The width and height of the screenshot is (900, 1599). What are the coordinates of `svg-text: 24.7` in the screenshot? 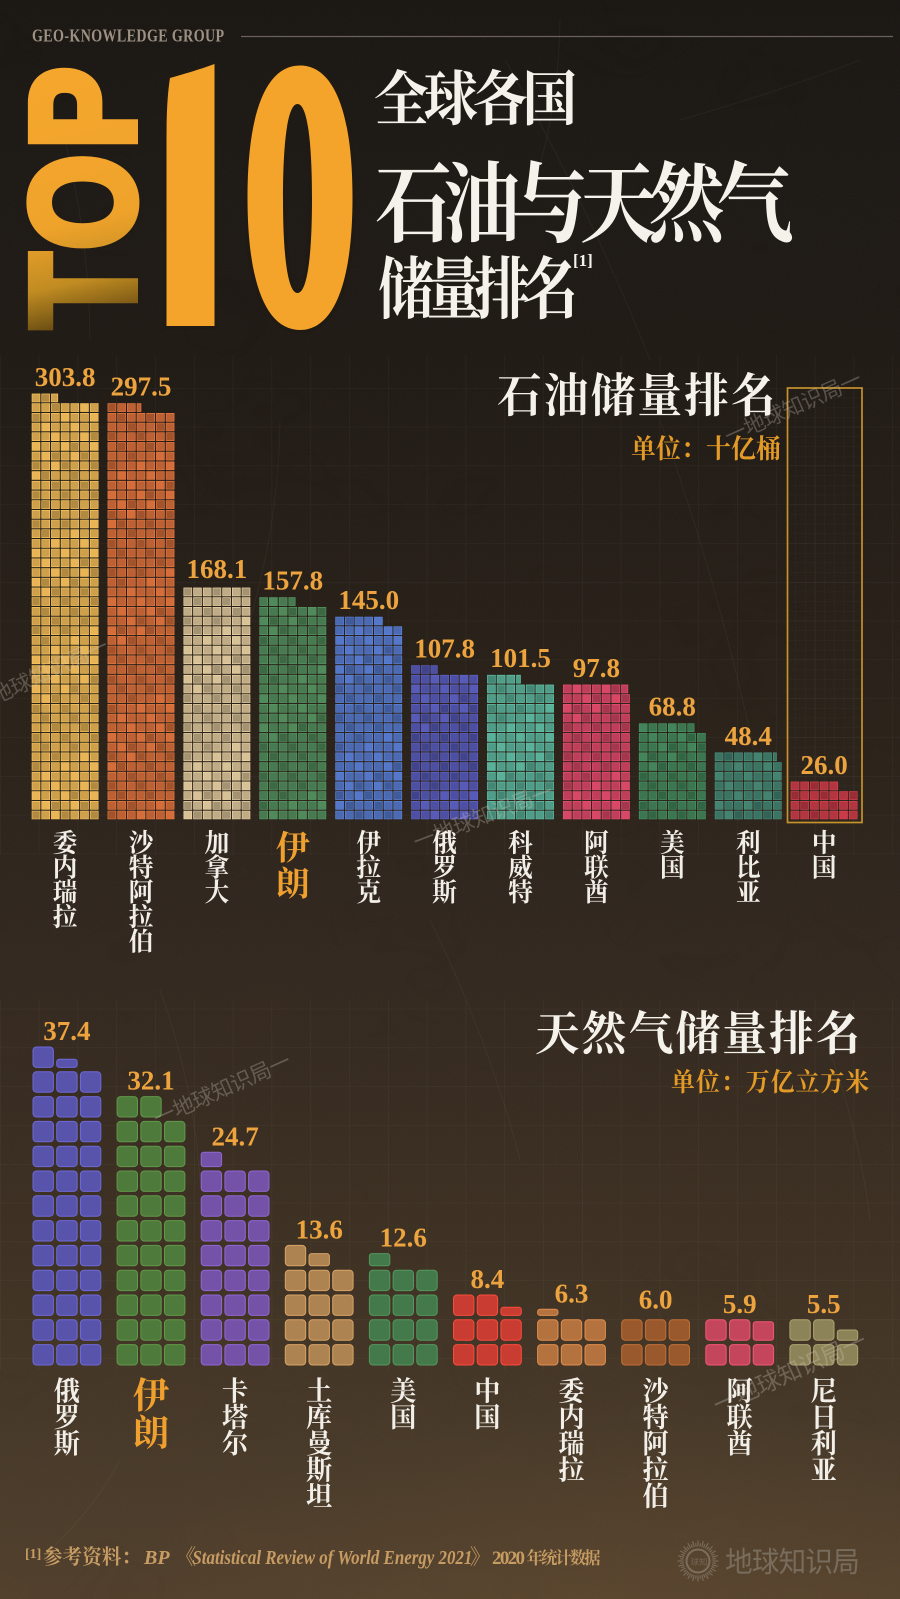 It's located at (234, 1136).